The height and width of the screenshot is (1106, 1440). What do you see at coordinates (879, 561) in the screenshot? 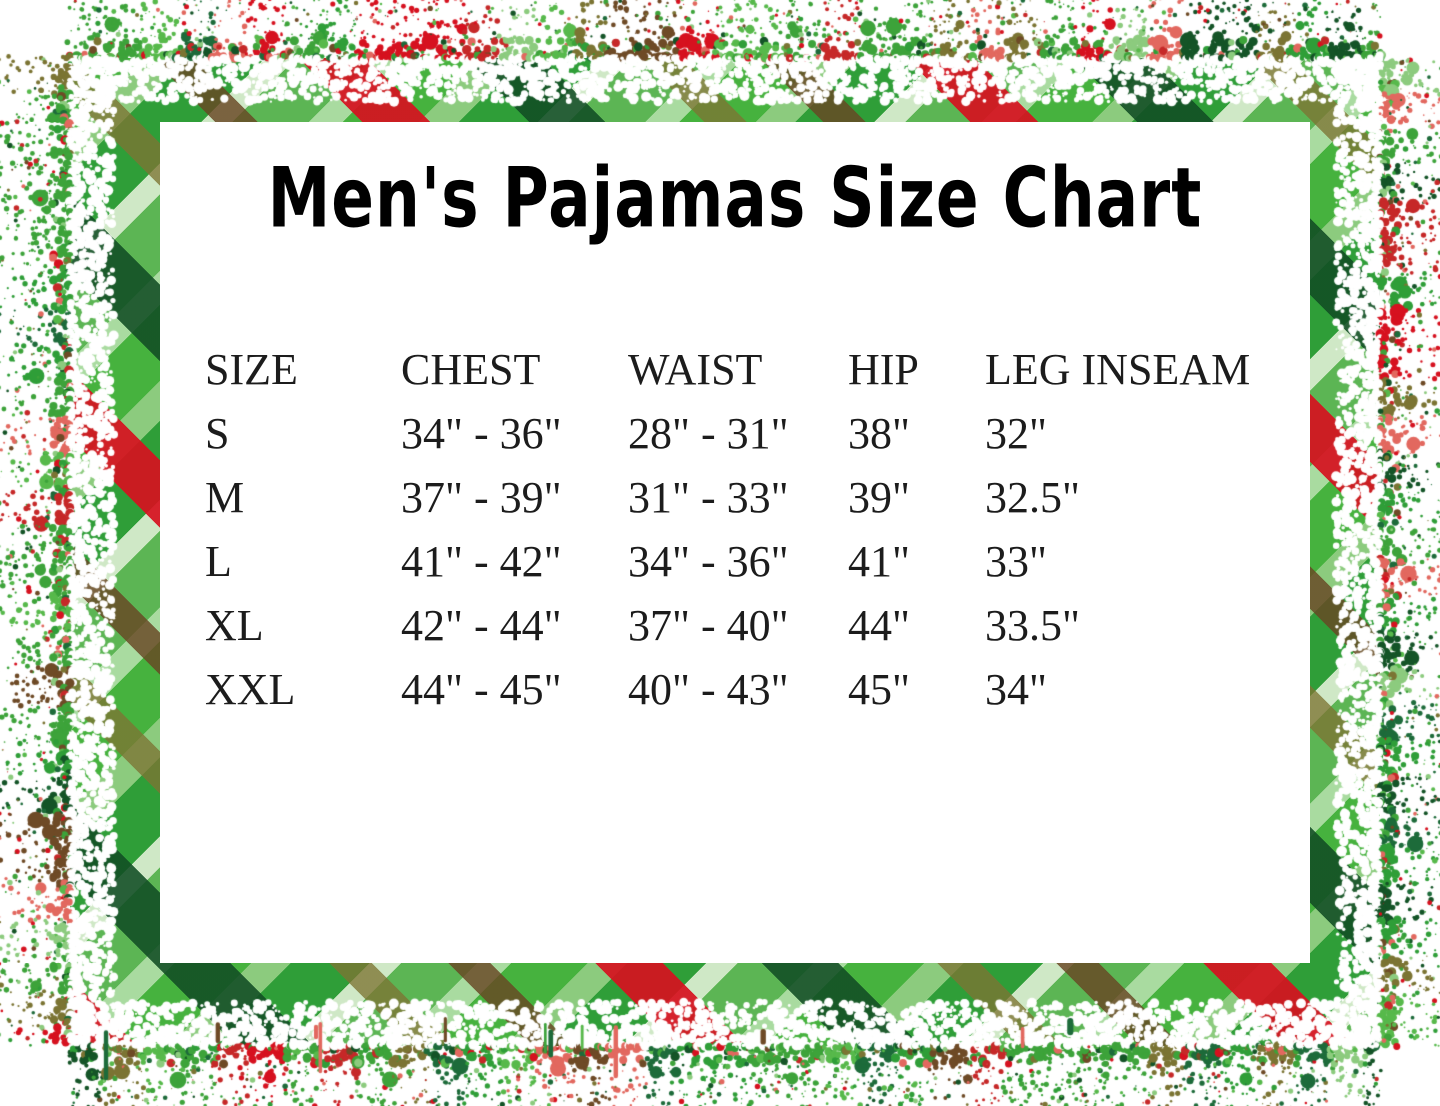
I see `hip-cell: 41"` at bounding box center [879, 561].